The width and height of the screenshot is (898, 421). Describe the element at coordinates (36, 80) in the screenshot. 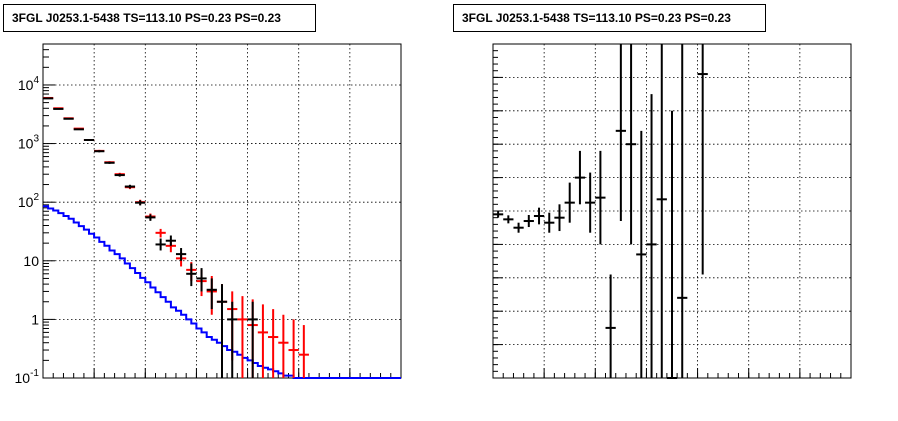

I see `y-tick-label-exponent: 4` at that location.